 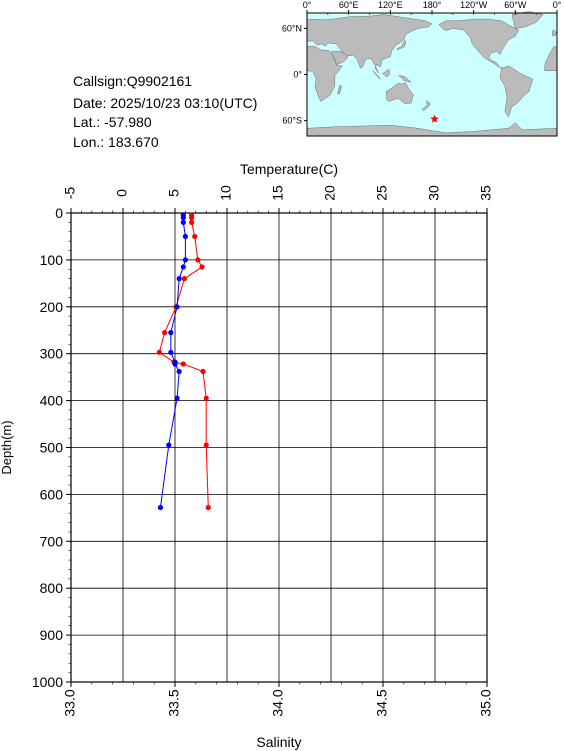 What do you see at coordinates (382, 193) in the screenshot?
I see `top-axis-tick-label: 25` at bounding box center [382, 193].